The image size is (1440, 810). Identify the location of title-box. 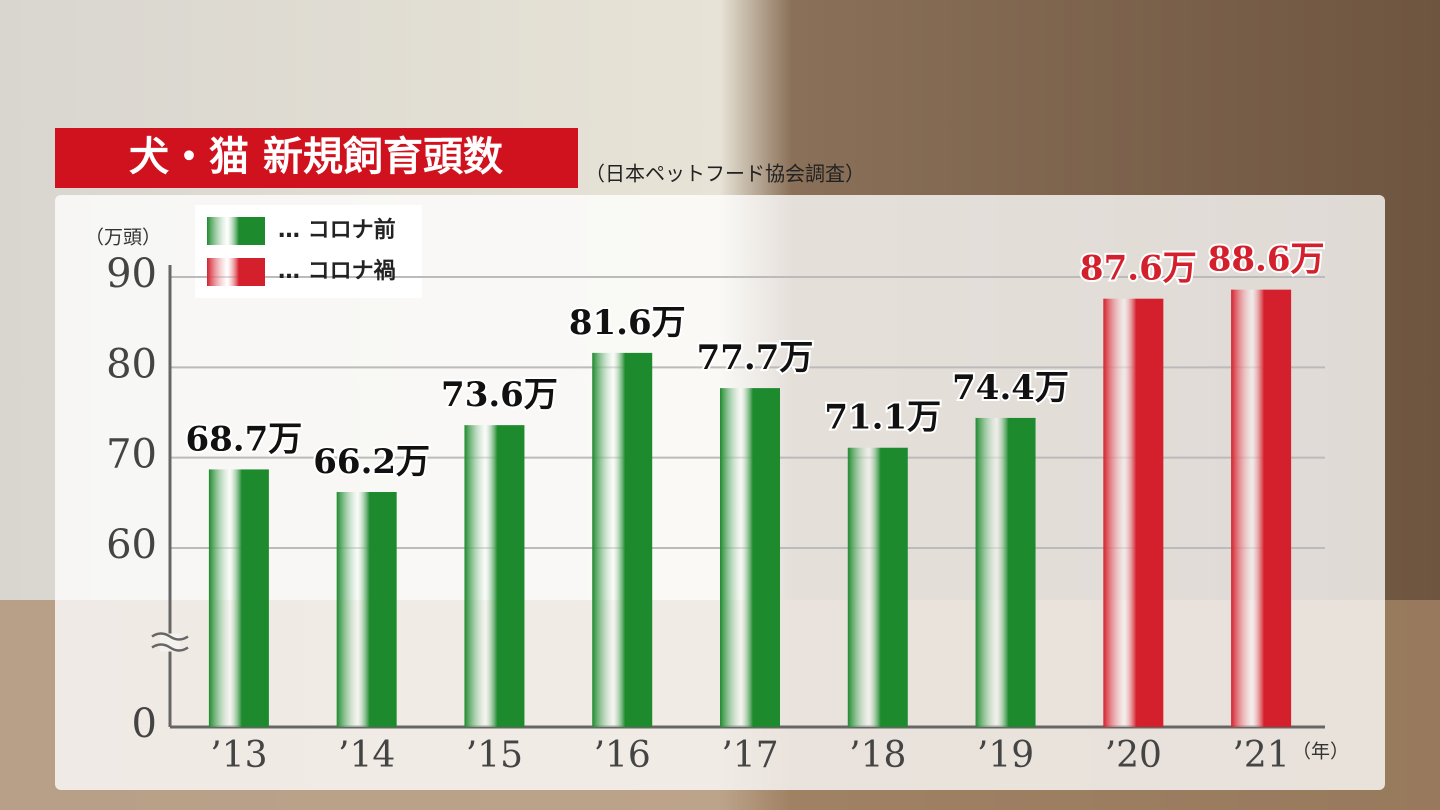
(316, 158).